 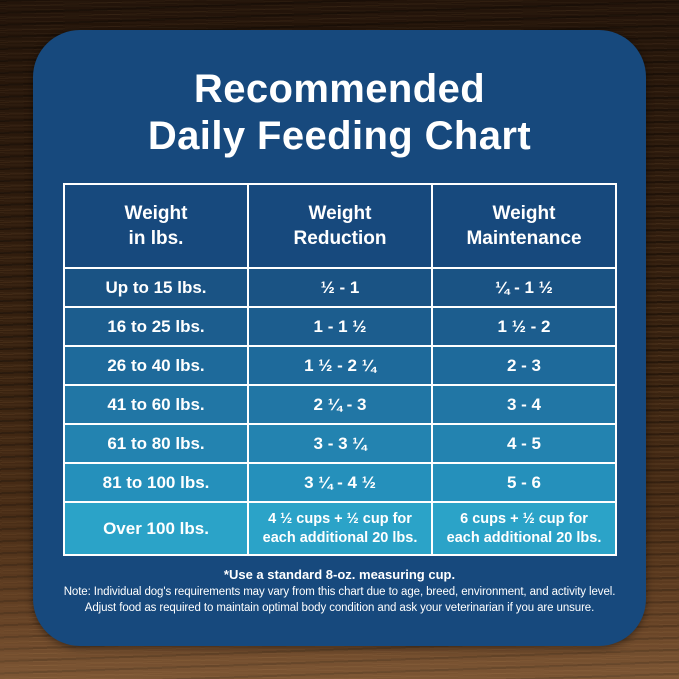 I want to click on header-cell-weight-reduction: Weight Reduction, so click(x=340, y=226).